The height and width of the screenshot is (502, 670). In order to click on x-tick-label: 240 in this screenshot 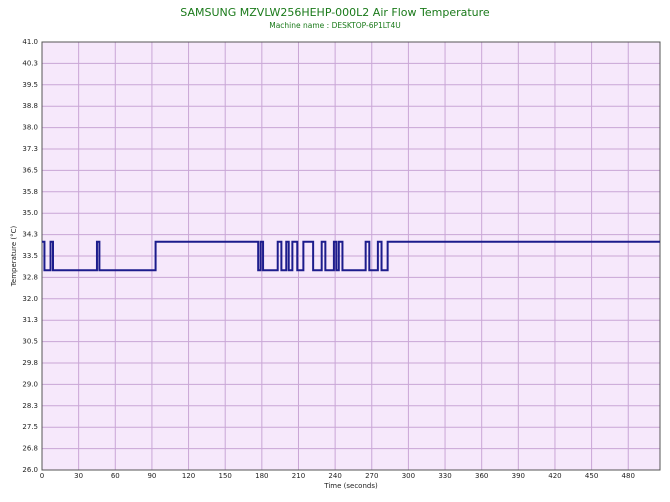, I will do `click(334, 476)`.